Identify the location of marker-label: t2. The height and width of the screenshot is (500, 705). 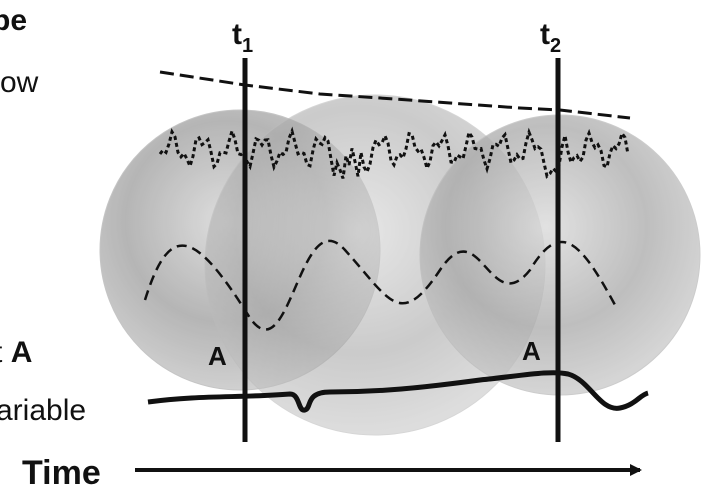
(550, 37).